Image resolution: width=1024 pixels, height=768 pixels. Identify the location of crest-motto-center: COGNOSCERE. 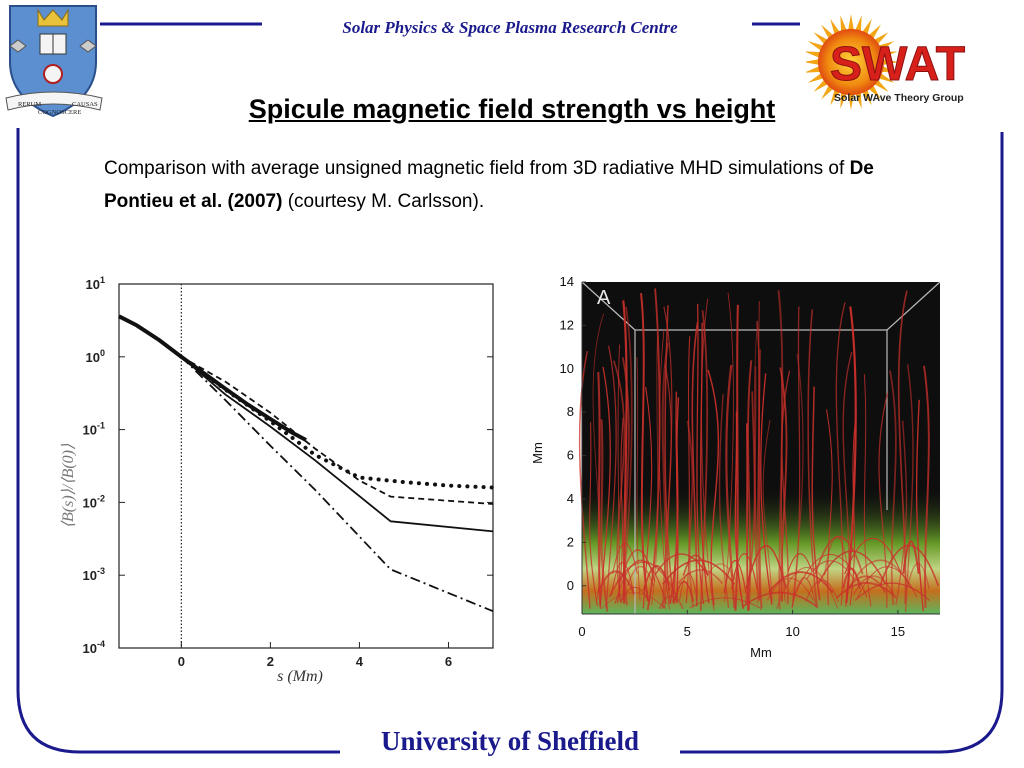
(59, 112).